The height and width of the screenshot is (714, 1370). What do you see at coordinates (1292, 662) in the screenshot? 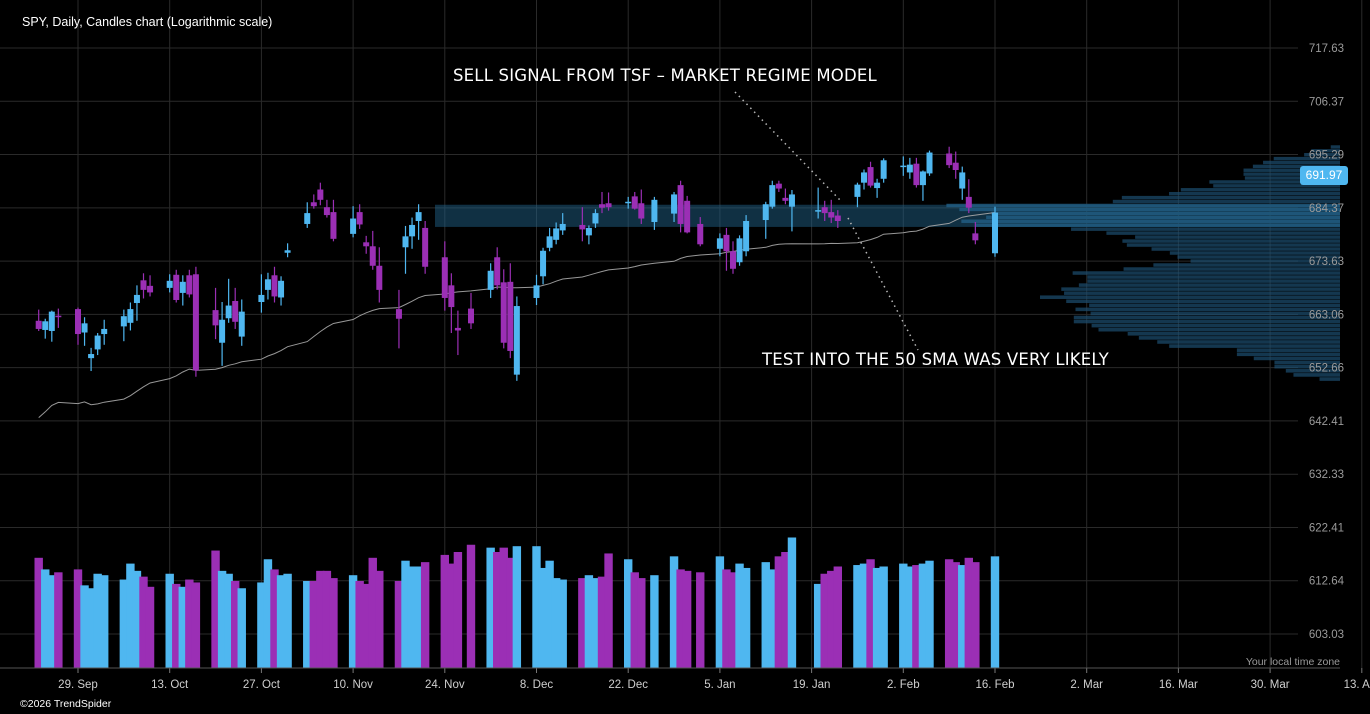
I see `timezone-label: Your local time zone` at bounding box center [1292, 662].